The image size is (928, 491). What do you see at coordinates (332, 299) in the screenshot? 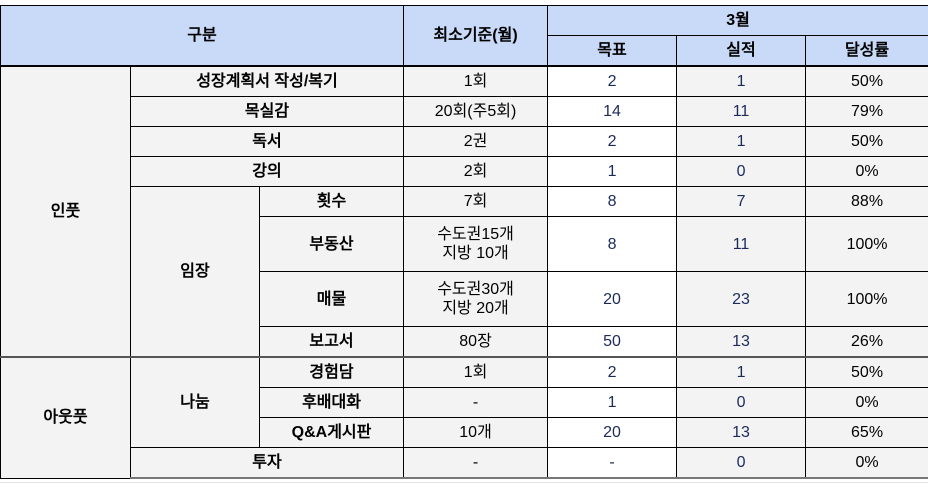
I see `item-label: 매물` at bounding box center [332, 299].